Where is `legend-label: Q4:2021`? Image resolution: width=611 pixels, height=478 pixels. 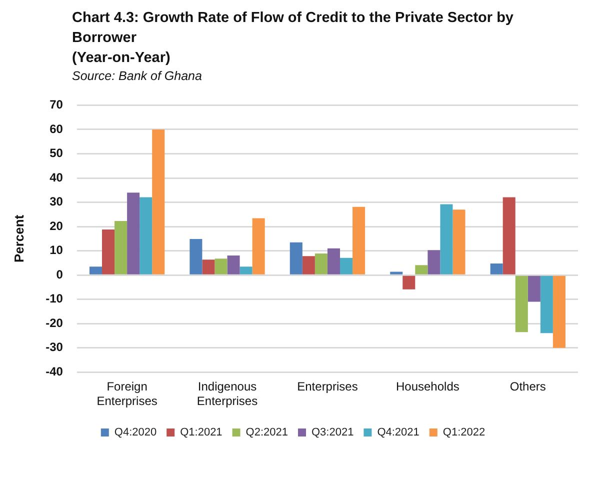
legend-label: Q4:2021 is located at coordinates (398, 432).